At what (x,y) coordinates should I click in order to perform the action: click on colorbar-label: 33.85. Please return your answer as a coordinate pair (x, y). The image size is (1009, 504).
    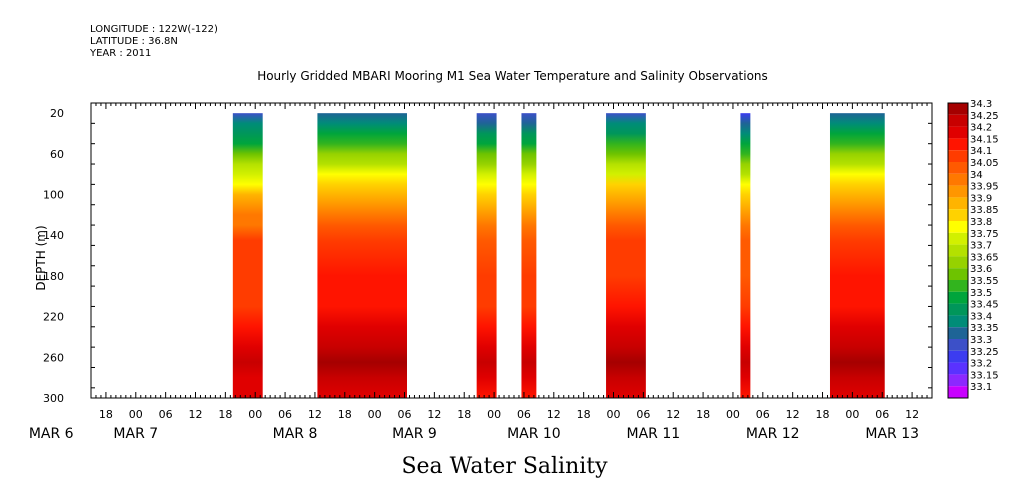
    Looking at the image, I should click on (984, 210).